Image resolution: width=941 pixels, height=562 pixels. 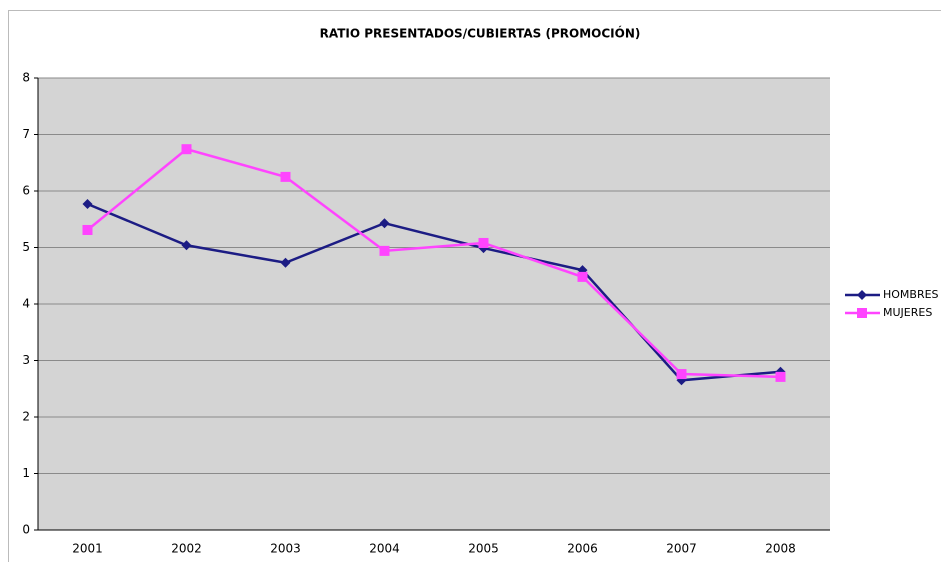 What do you see at coordinates (26, 134) in the screenshot?
I see `y-tick-label: 7` at bounding box center [26, 134].